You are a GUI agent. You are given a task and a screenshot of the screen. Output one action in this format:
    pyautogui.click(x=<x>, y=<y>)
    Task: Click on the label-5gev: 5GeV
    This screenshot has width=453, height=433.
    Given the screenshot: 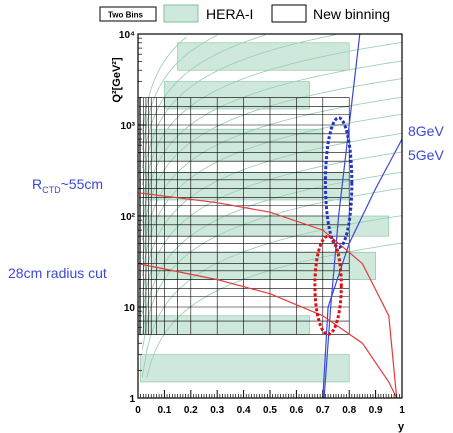 What is the action you would take?
    pyautogui.click(x=426, y=155)
    